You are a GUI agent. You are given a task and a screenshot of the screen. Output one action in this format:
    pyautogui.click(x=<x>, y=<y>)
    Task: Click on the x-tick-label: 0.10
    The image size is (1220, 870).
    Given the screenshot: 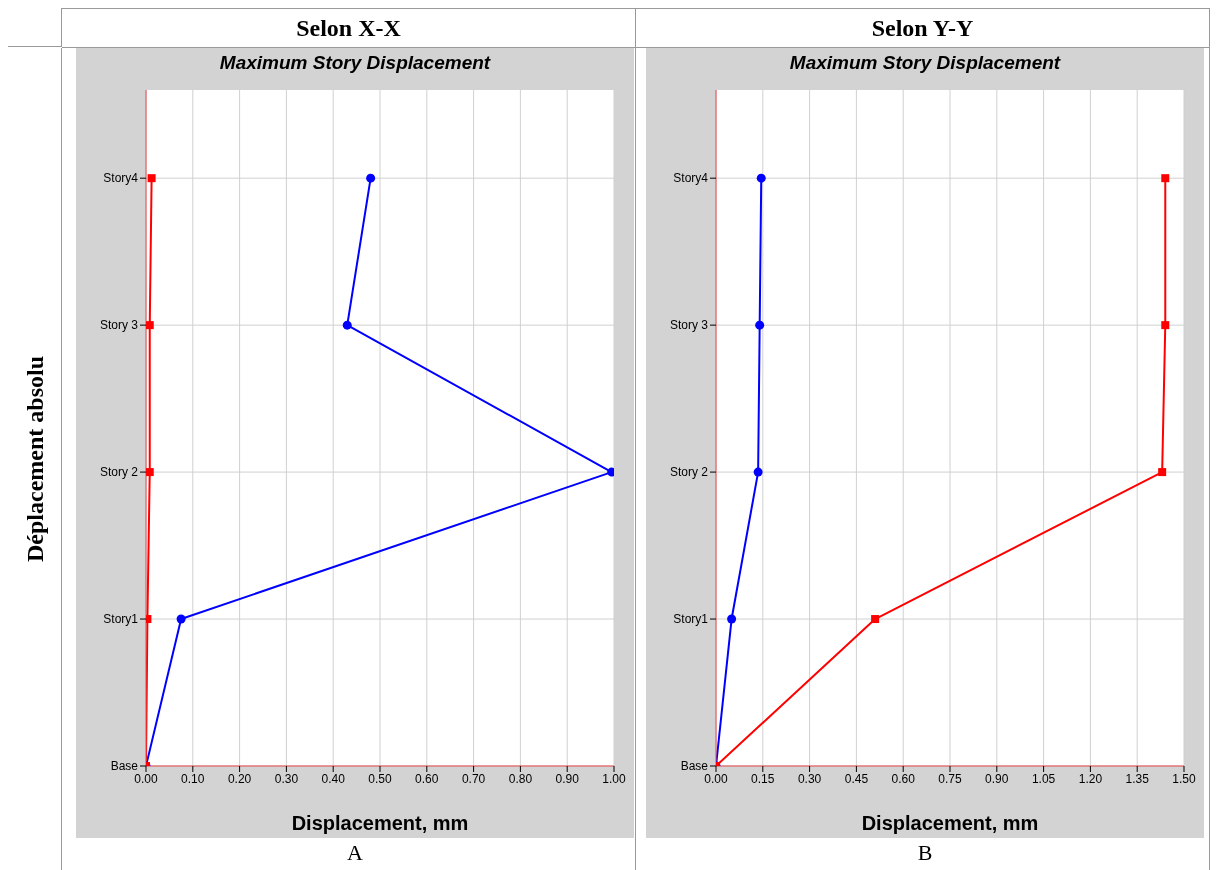 What is the action you would take?
    pyautogui.click(x=193, y=778)
    